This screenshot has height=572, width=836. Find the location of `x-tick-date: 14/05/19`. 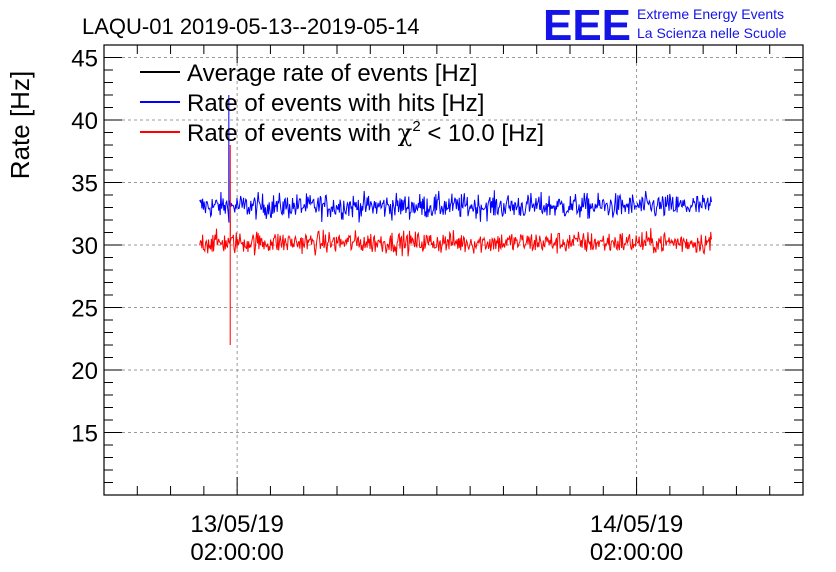

x-tick-date: 14/05/19 is located at coordinates (636, 524).